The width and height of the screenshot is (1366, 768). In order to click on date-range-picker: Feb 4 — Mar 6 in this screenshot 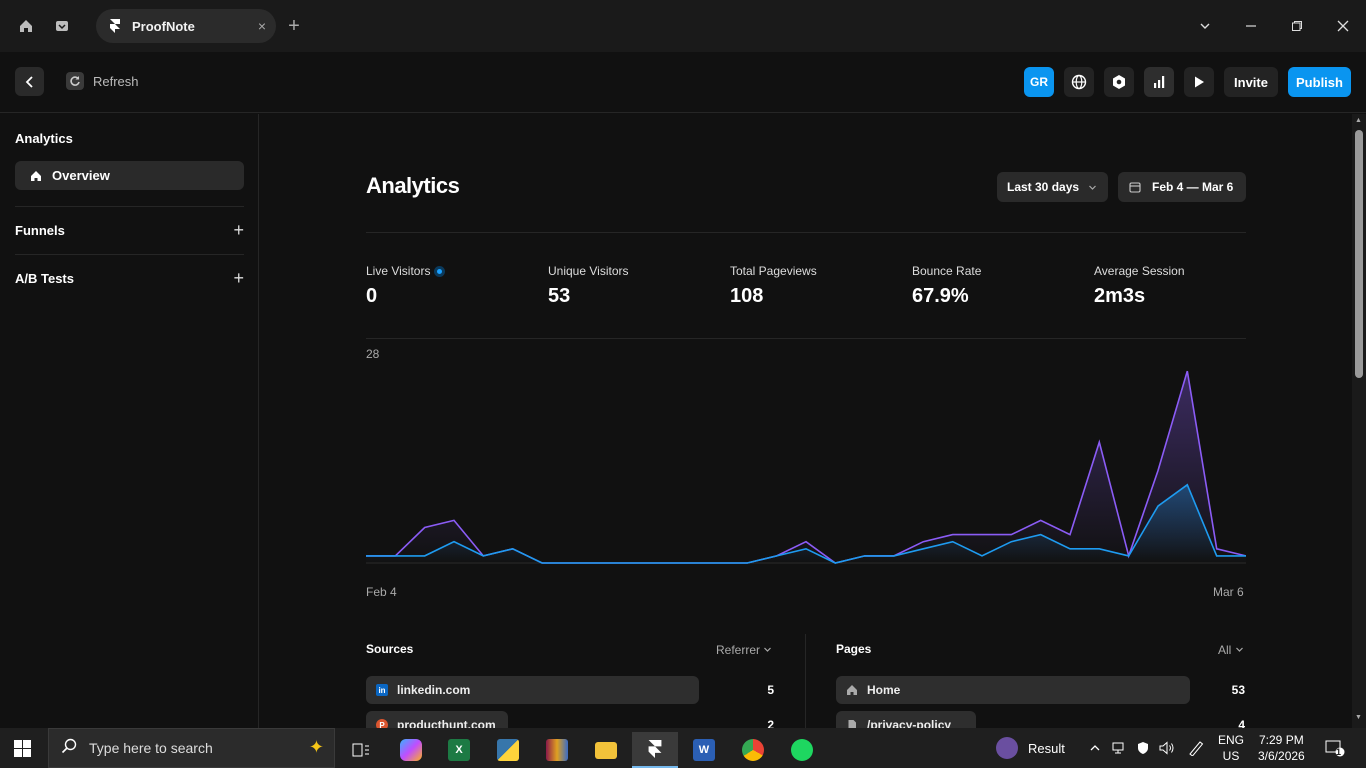, I will do `click(1182, 187)`.